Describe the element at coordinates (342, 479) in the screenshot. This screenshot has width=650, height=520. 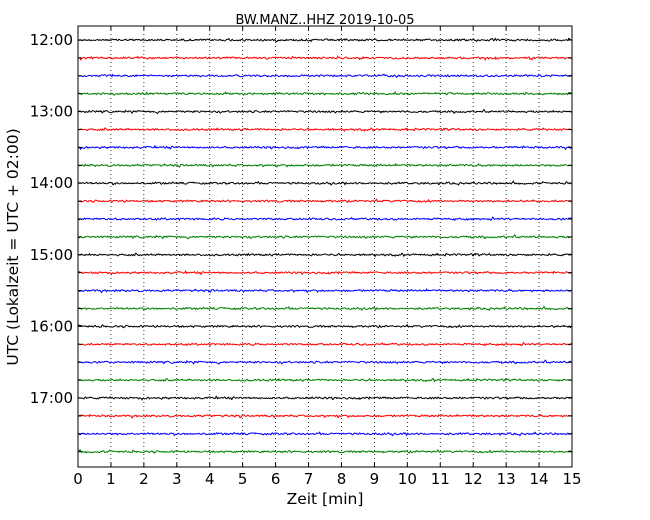
I see `x-tick-label: 8` at that location.